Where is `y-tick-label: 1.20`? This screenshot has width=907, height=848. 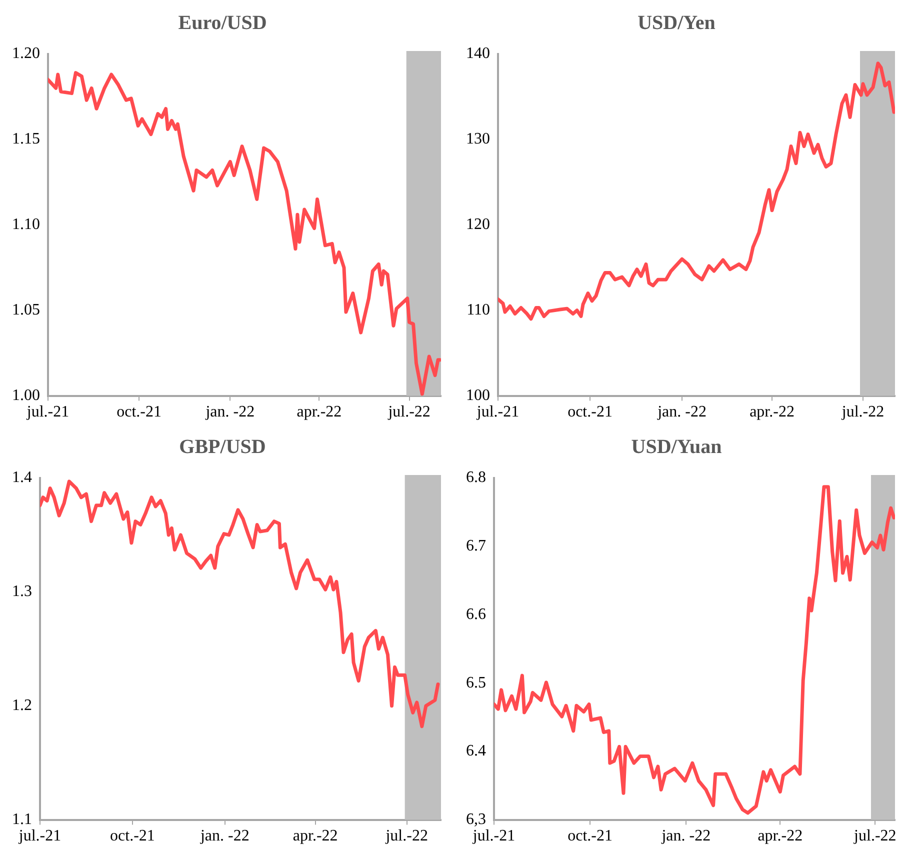 y-tick-label: 1.20 is located at coordinates (26, 53).